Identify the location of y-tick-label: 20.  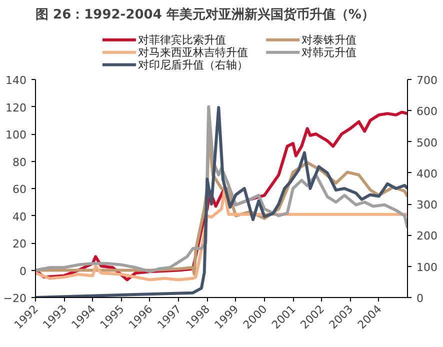
(19, 244).